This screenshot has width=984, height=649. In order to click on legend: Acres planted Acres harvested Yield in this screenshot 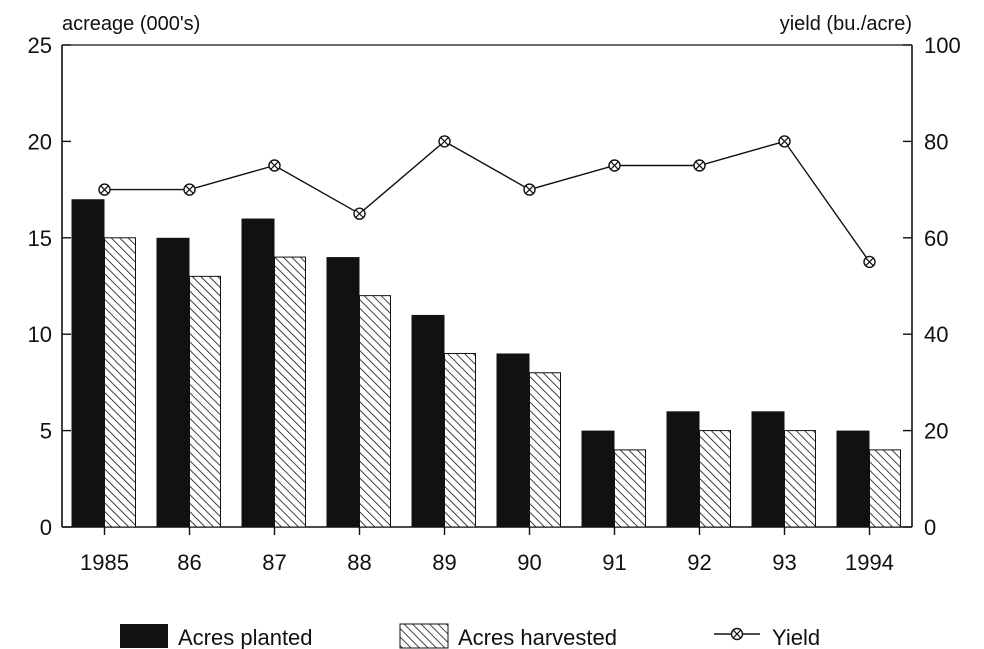, I will do `click(470, 636)`.